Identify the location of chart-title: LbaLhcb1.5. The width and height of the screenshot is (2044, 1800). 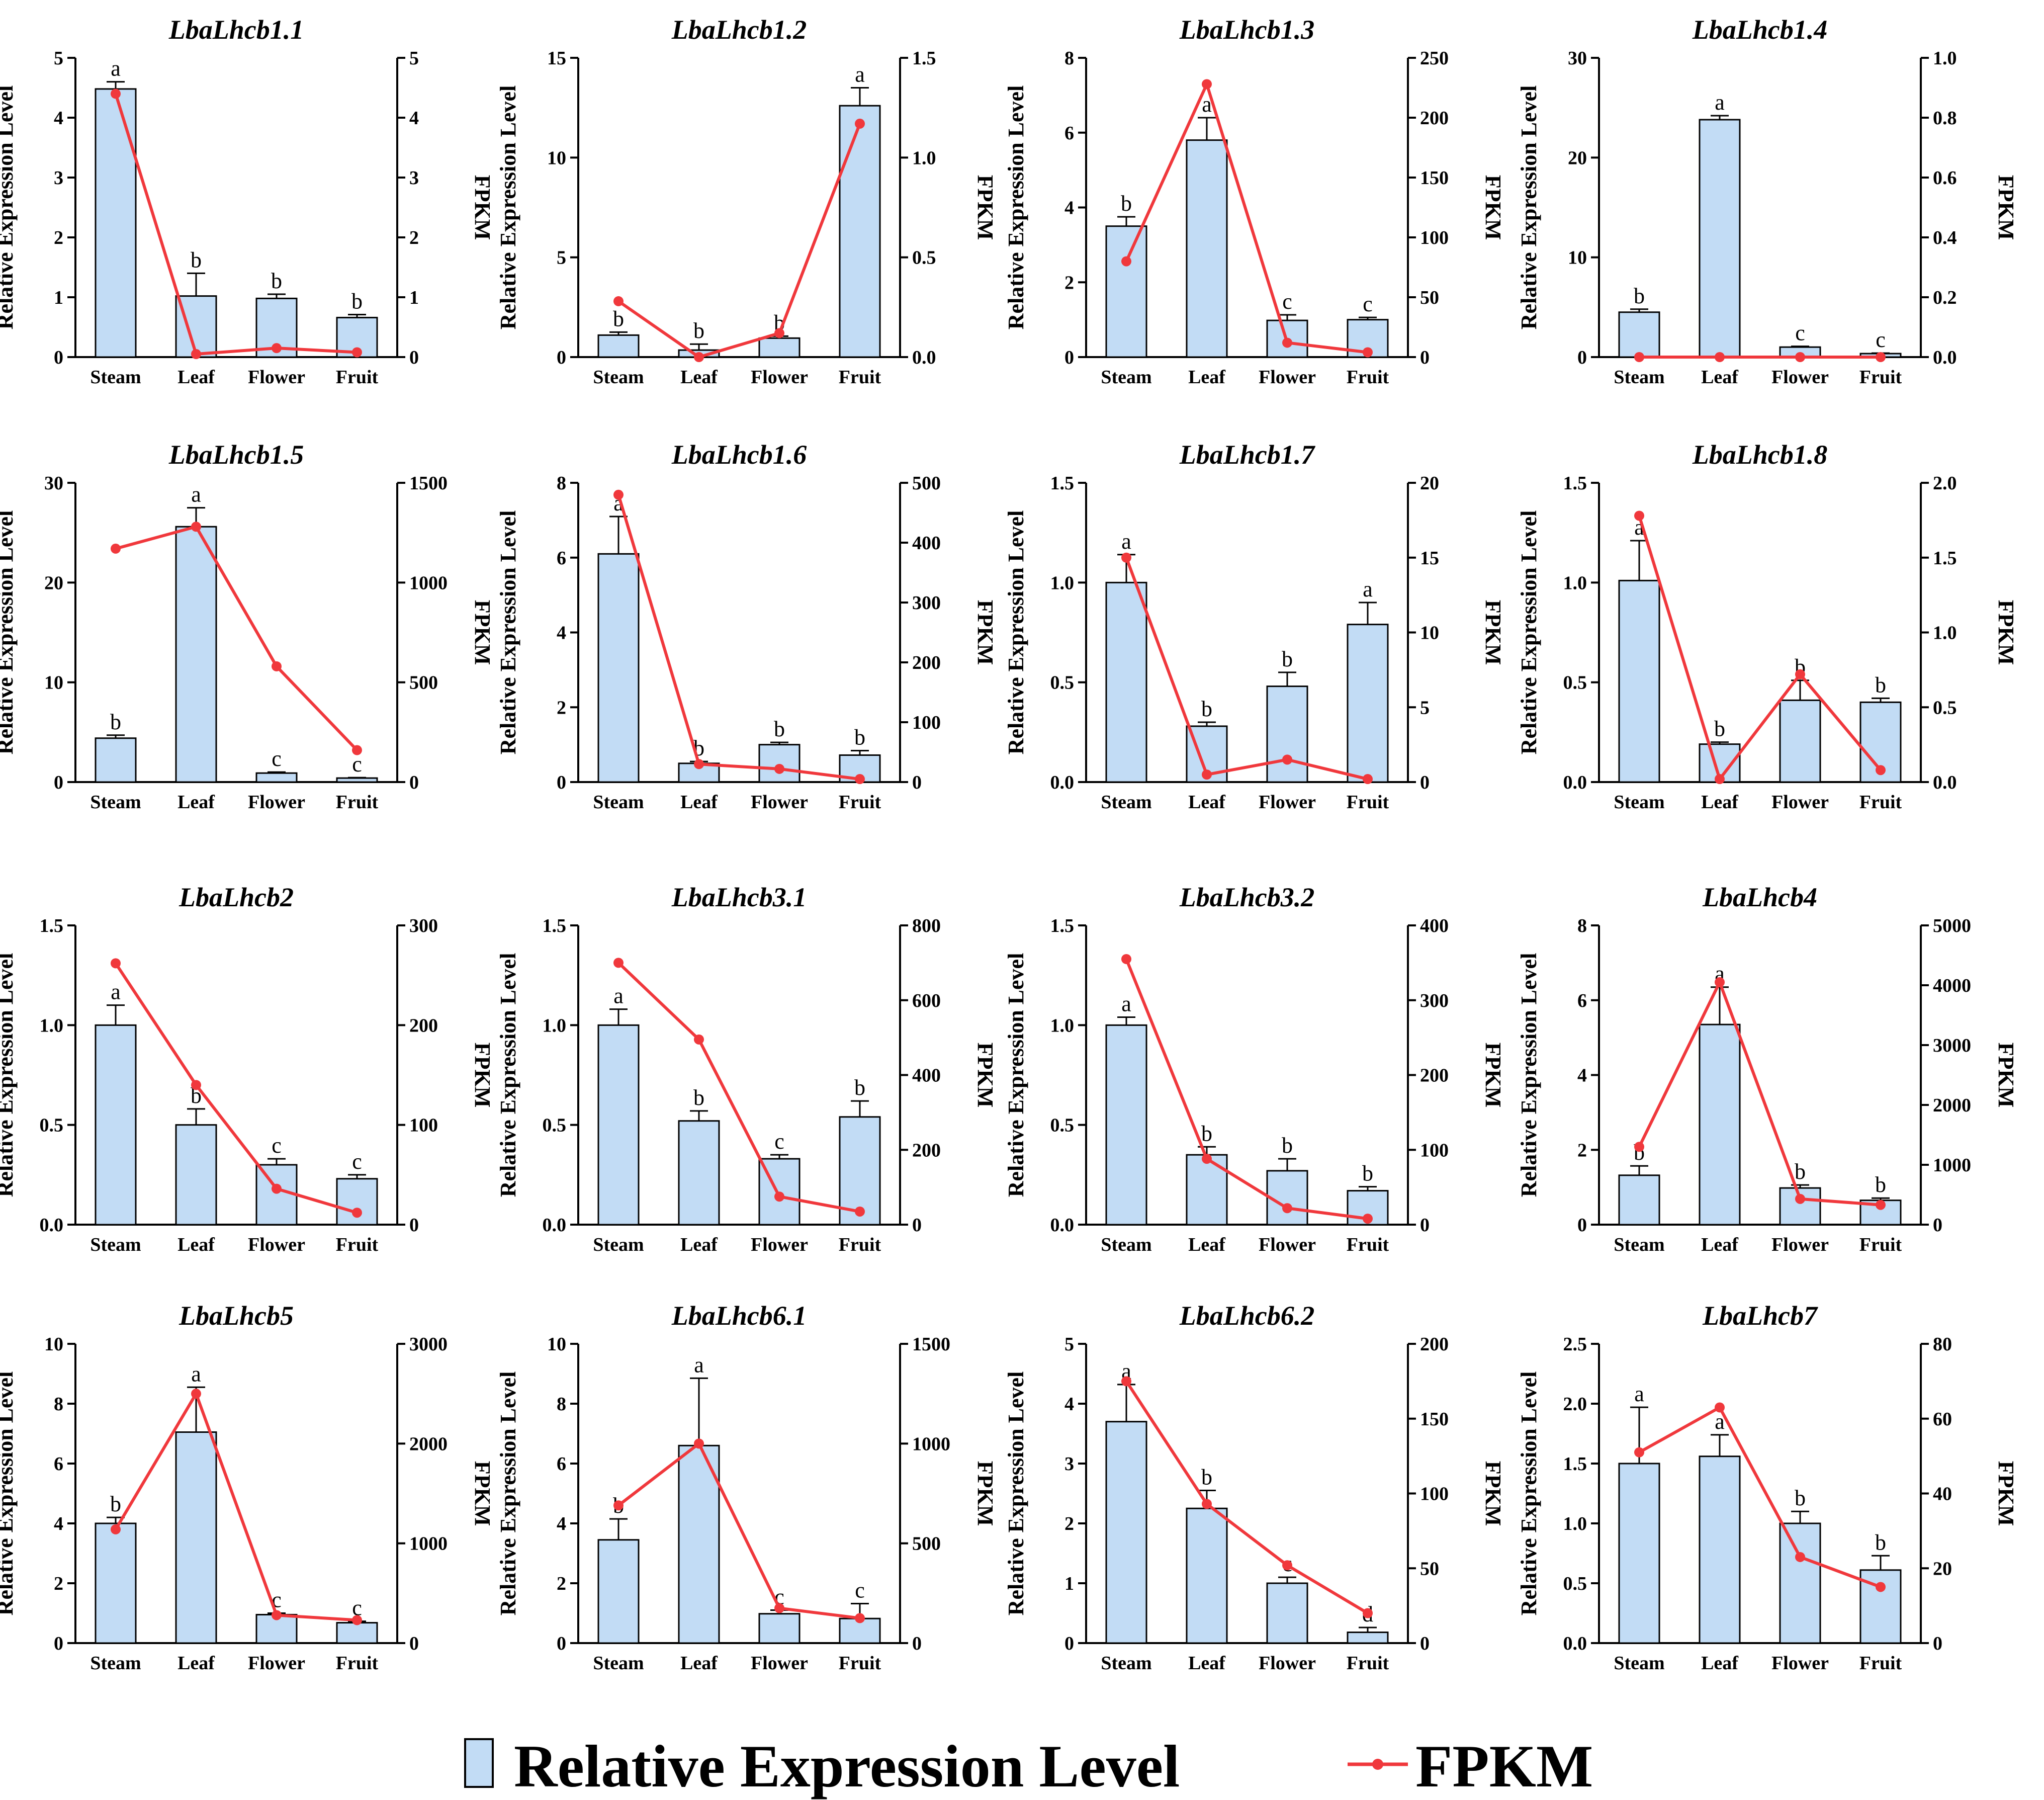
(236, 455).